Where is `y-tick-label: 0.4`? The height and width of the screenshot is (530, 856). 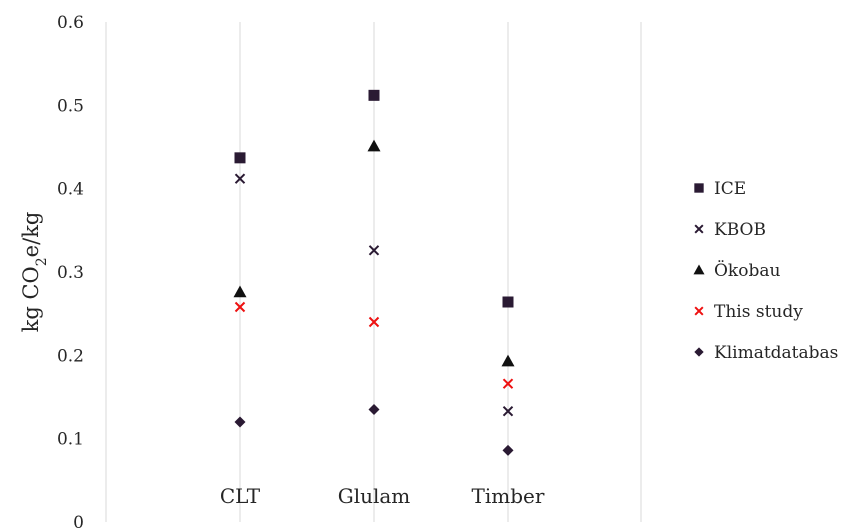
y-tick-label: 0.4 is located at coordinates (70, 190).